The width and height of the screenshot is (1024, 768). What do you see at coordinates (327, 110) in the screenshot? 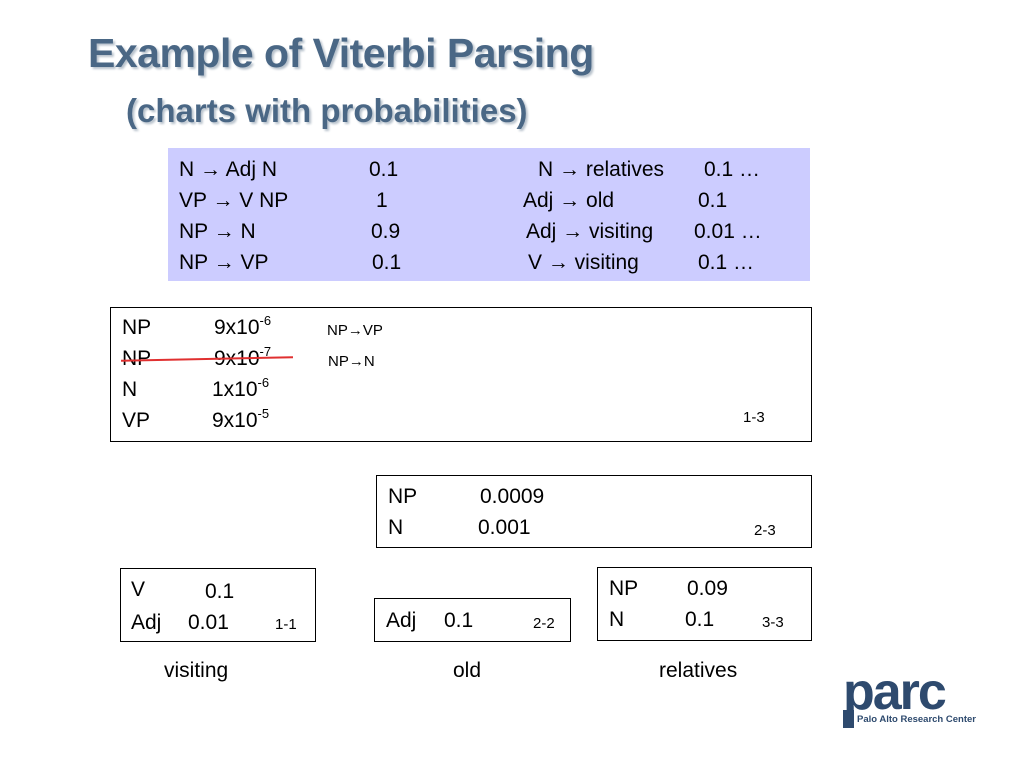
I see `slide-subtitle: (charts with probabilities)` at bounding box center [327, 110].